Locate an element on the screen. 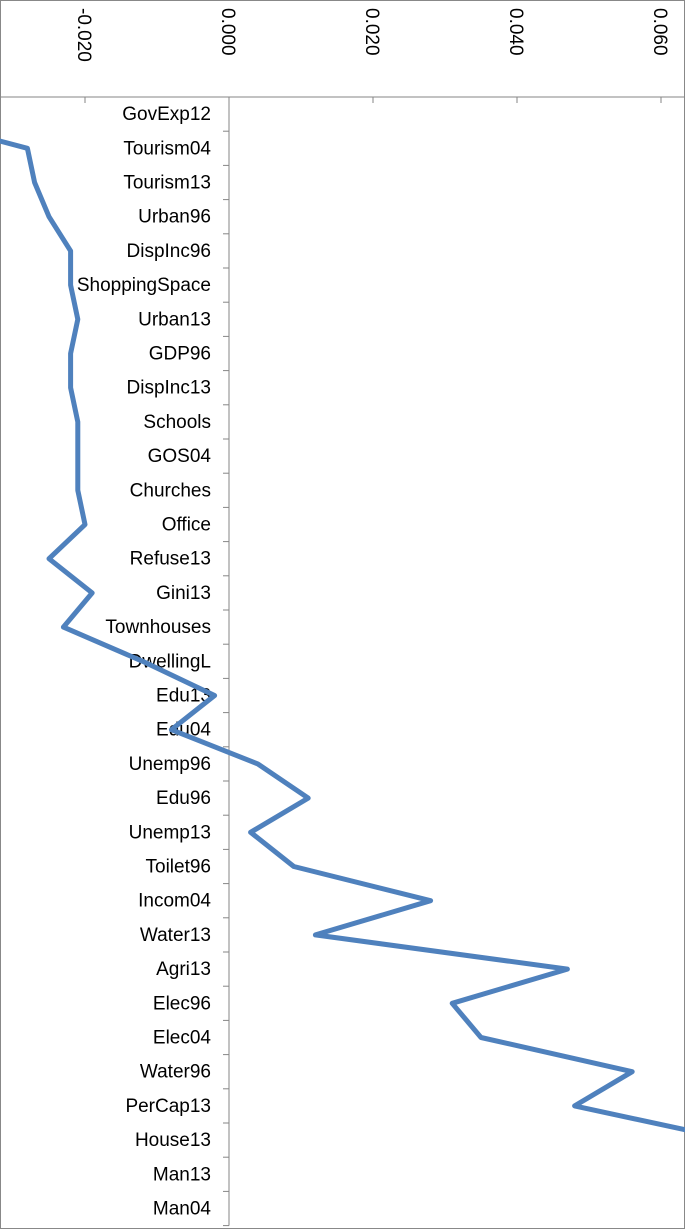 The image size is (685, 1229). category-label: GDP96 is located at coordinates (180, 354).